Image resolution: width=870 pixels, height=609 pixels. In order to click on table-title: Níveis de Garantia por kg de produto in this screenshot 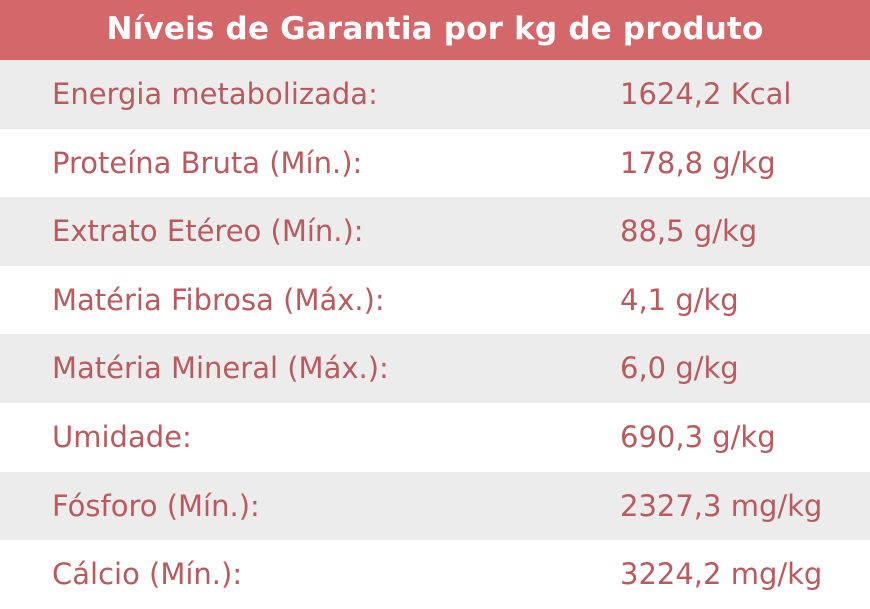, I will do `click(435, 29)`.